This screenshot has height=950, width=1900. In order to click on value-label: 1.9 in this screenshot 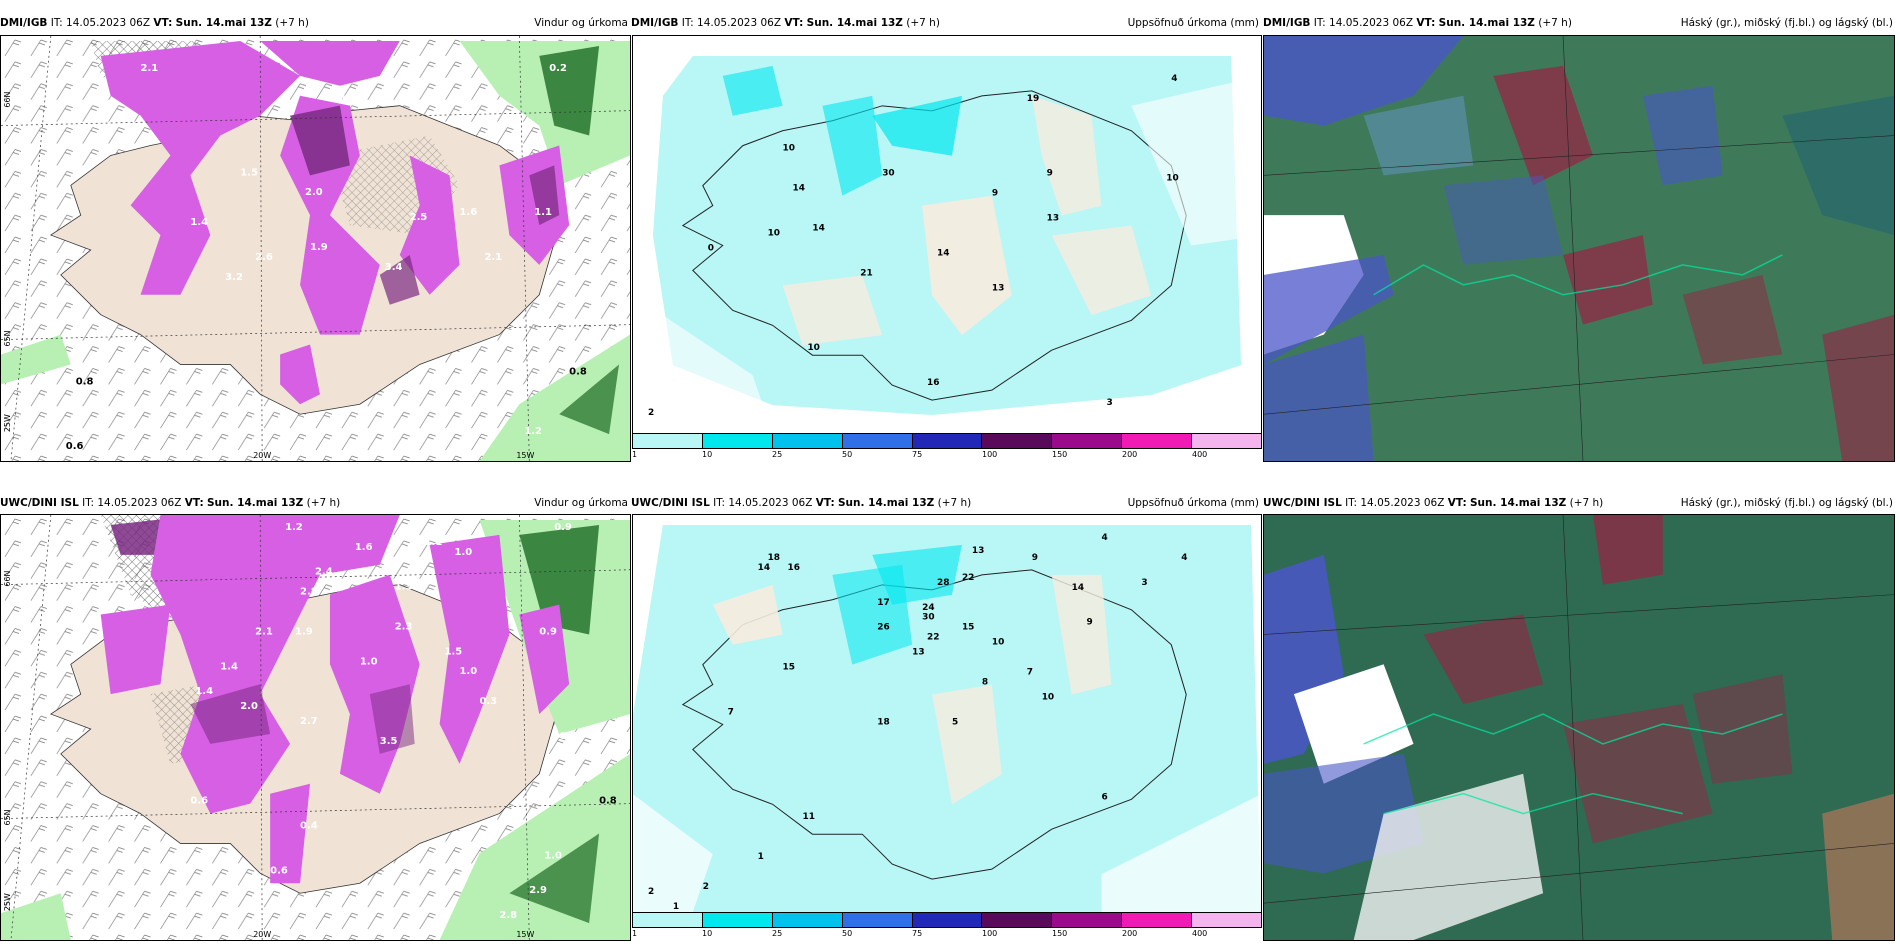, I will do `click(304, 631)`.